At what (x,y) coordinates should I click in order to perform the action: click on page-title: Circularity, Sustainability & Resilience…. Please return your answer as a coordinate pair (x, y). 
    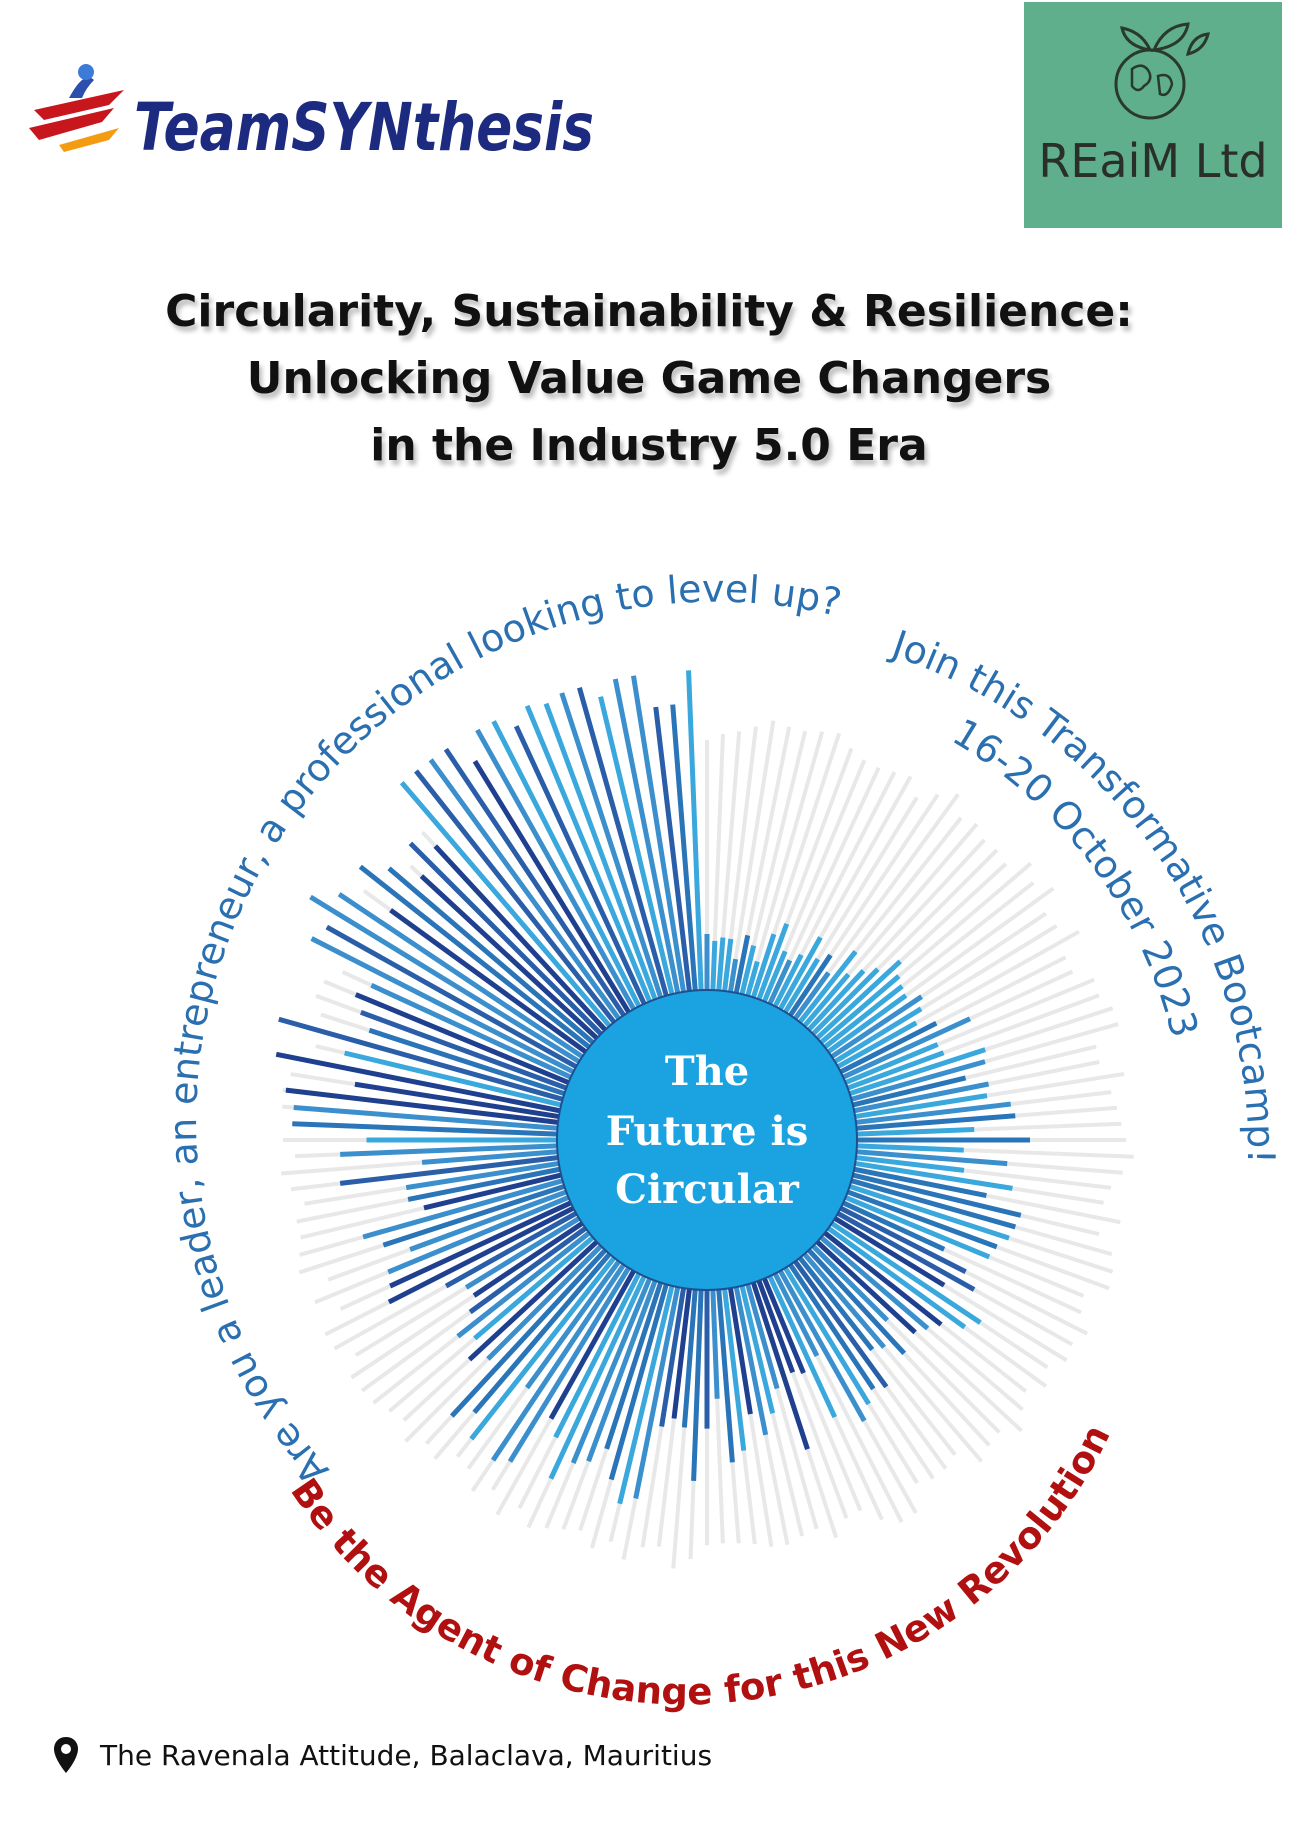
    Looking at the image, I should click on (649, 378).